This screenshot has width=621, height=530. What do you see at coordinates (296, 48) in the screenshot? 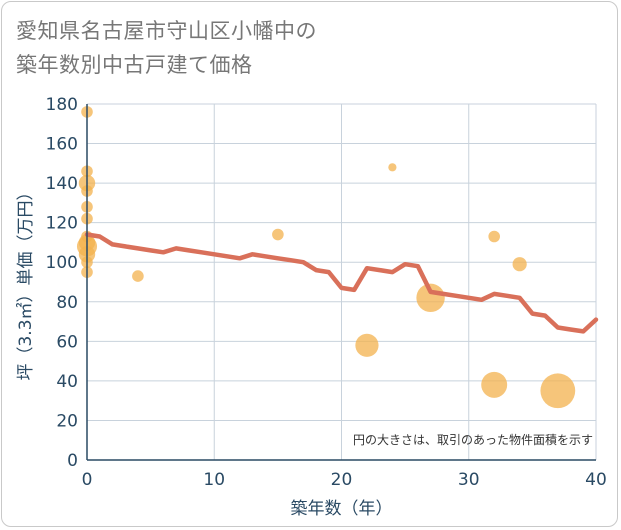
I see `chart-title: 愛知県名古屋市守山区小幡中の 築年数別中古戸建て価格` at bounding box center [296, 48].